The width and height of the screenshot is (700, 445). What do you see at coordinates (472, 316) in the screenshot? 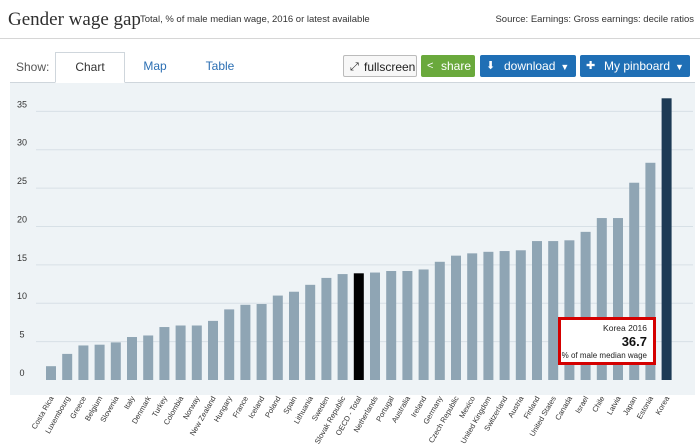
I see `bar-mexico` at bounding box center [472, 316].